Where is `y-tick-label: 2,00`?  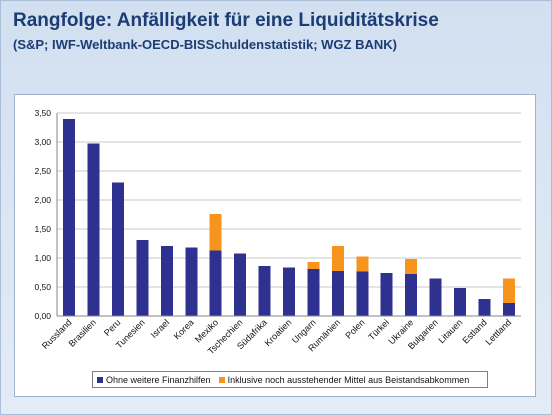
y-tick-label: 2,00 is located at coordinates (42, 200).